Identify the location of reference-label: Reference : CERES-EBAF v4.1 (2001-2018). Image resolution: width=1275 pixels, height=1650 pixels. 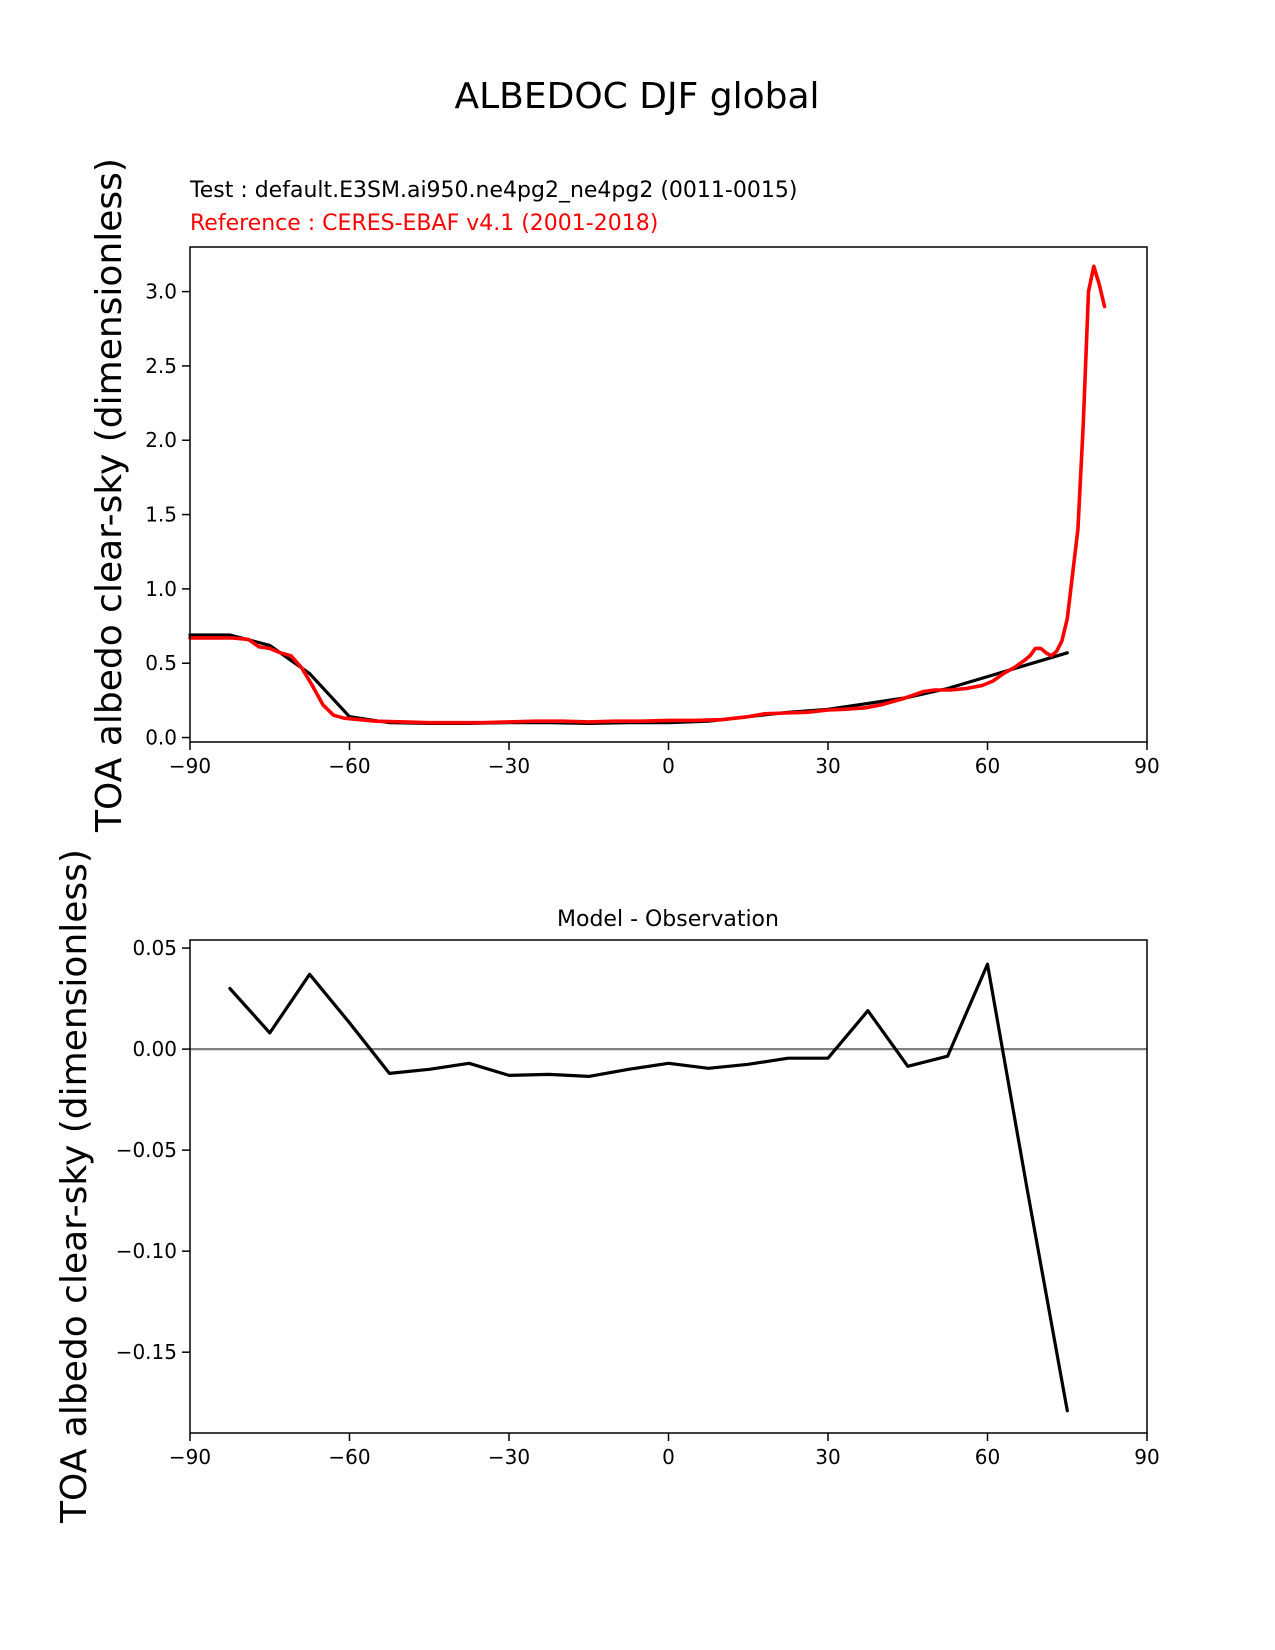
(424, 223).